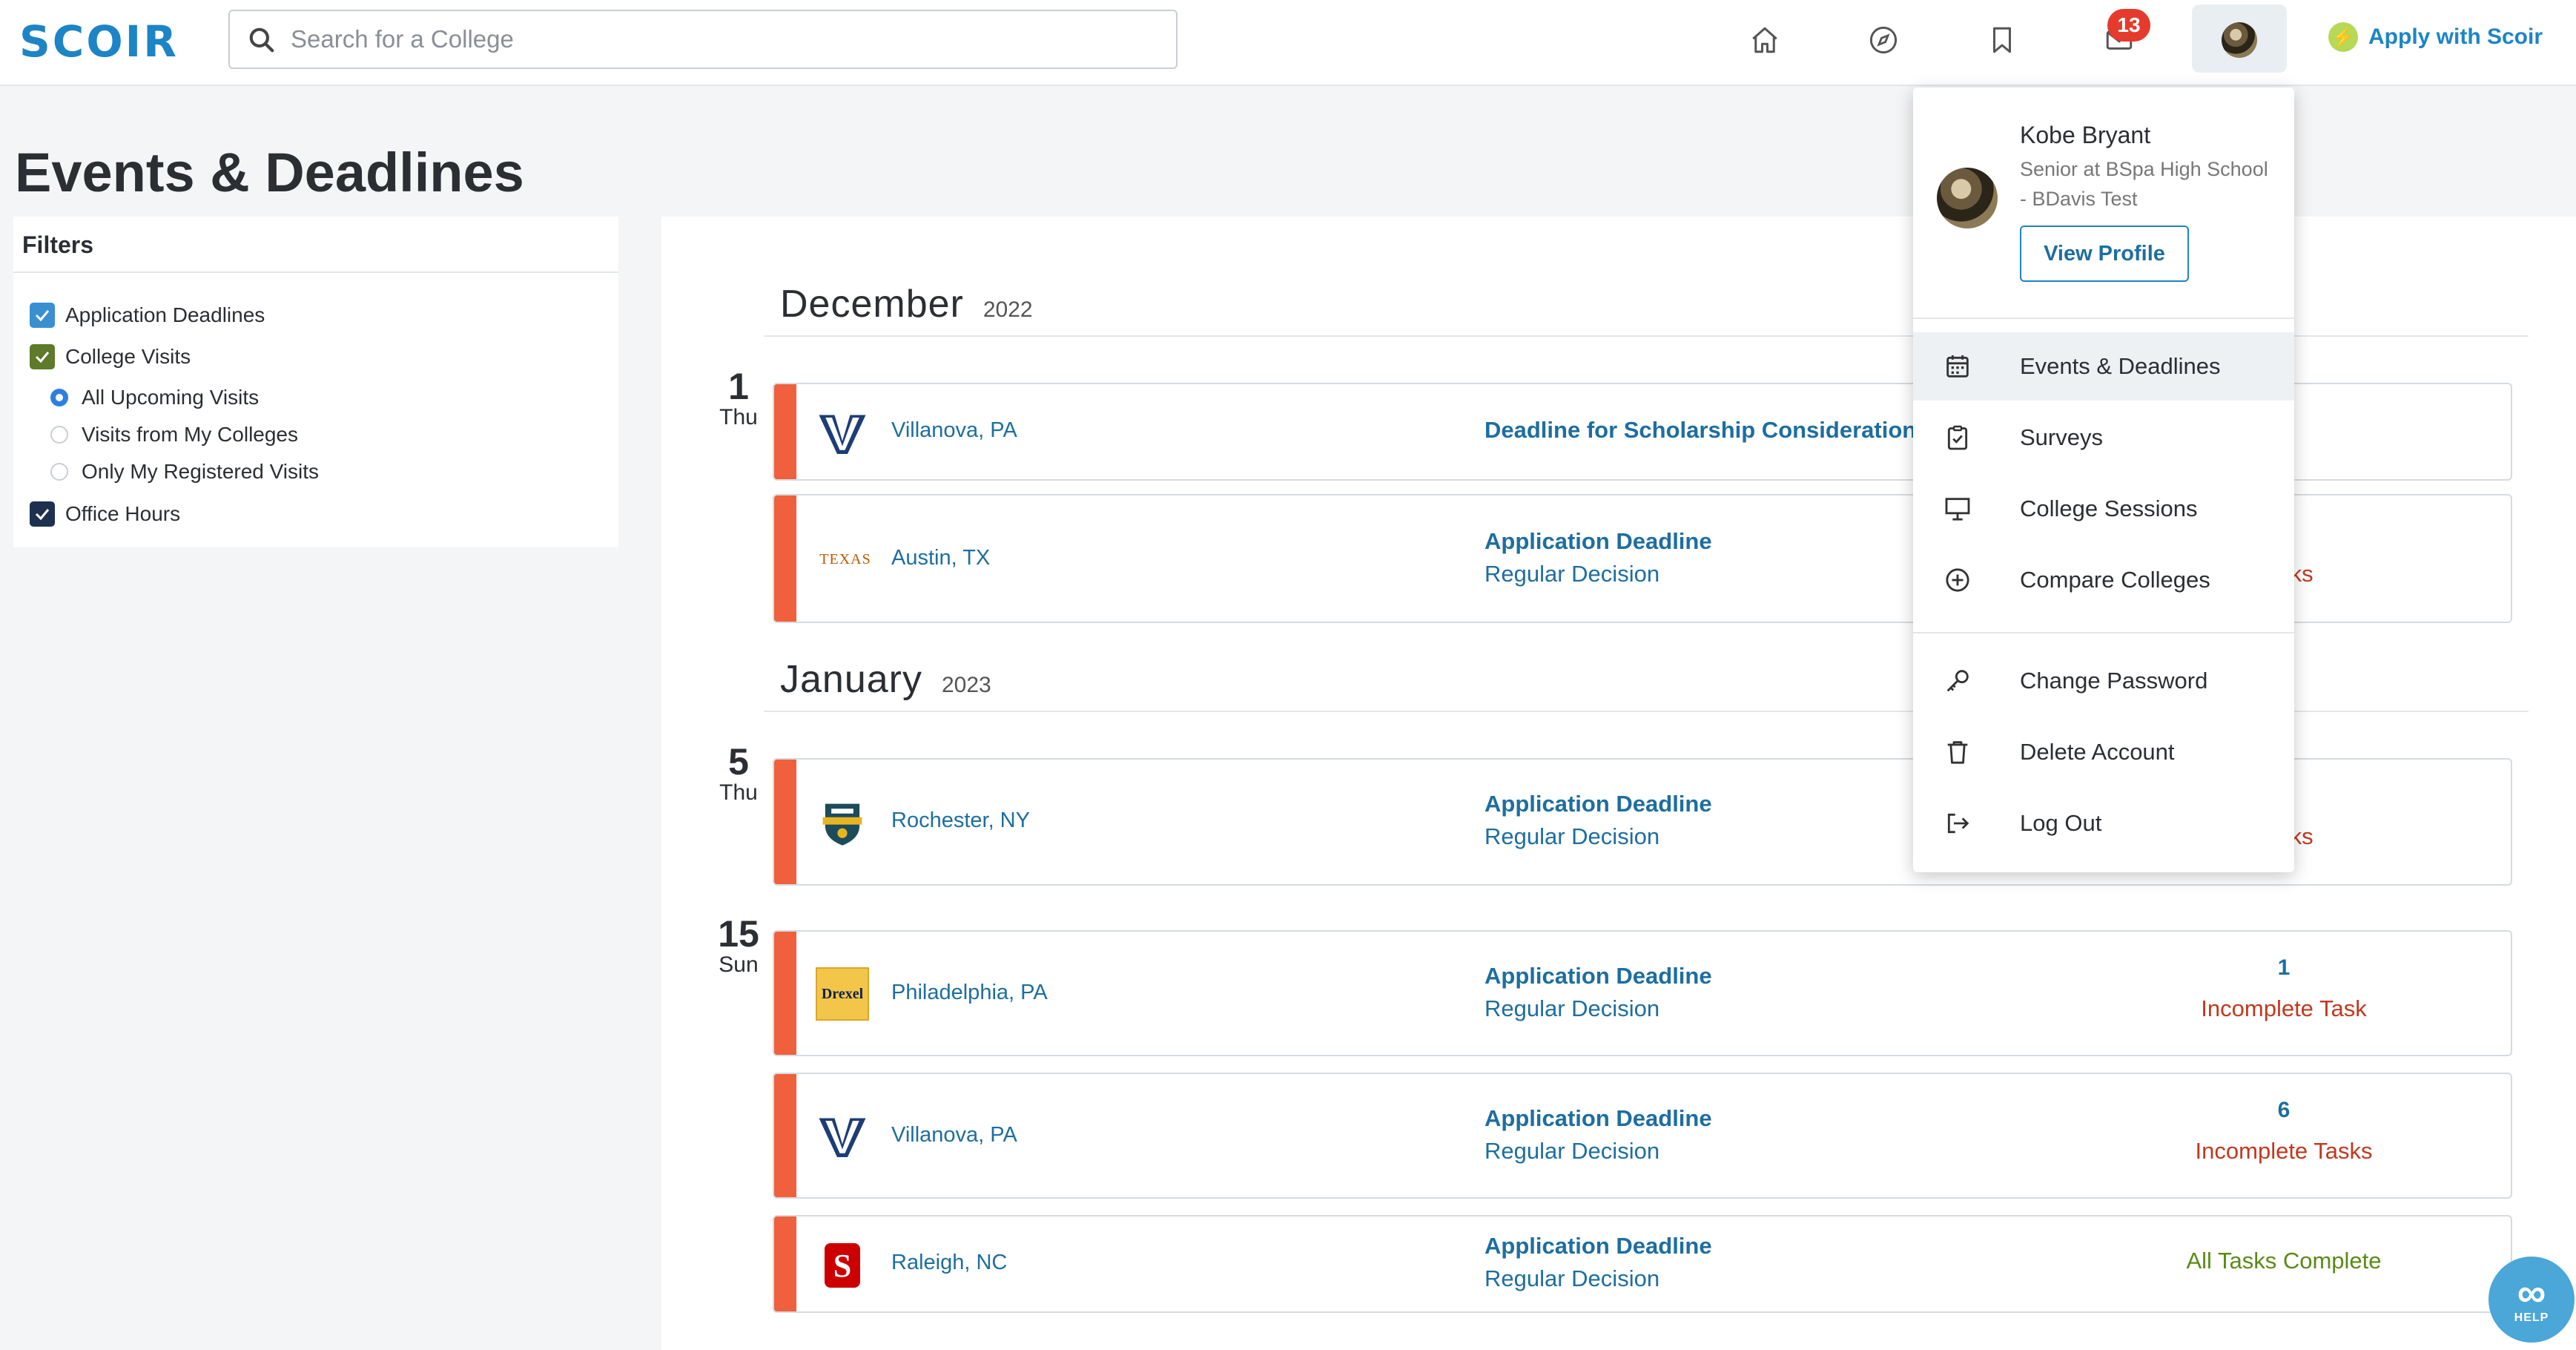  I want to click on profile-menu-button, so click(2239, 38).